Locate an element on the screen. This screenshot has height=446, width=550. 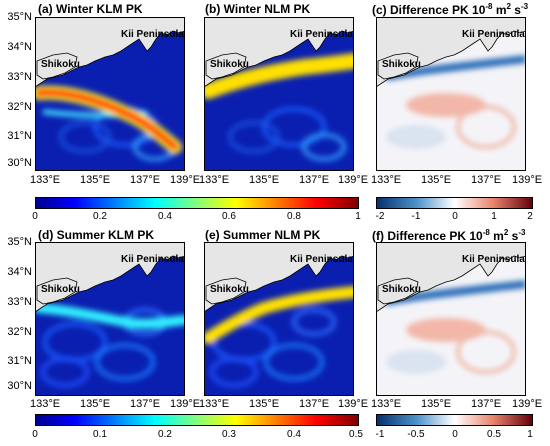
map-panel-d: Kii Peninsula Shikoku is located at coordinates (110, 319).